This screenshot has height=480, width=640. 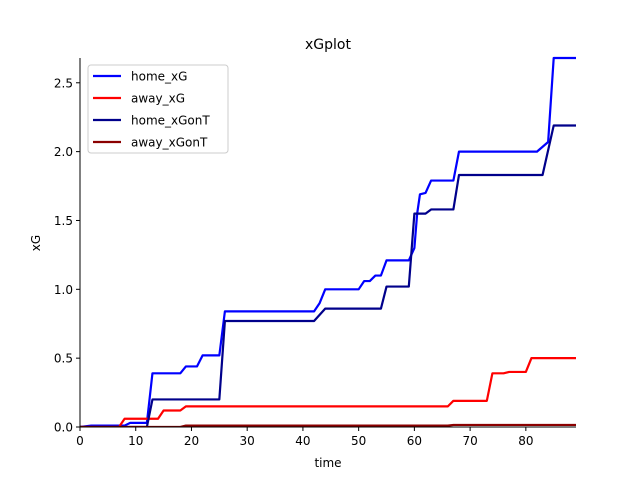 I want to click on chart-title: xGplot, so click(x=328, y=45).